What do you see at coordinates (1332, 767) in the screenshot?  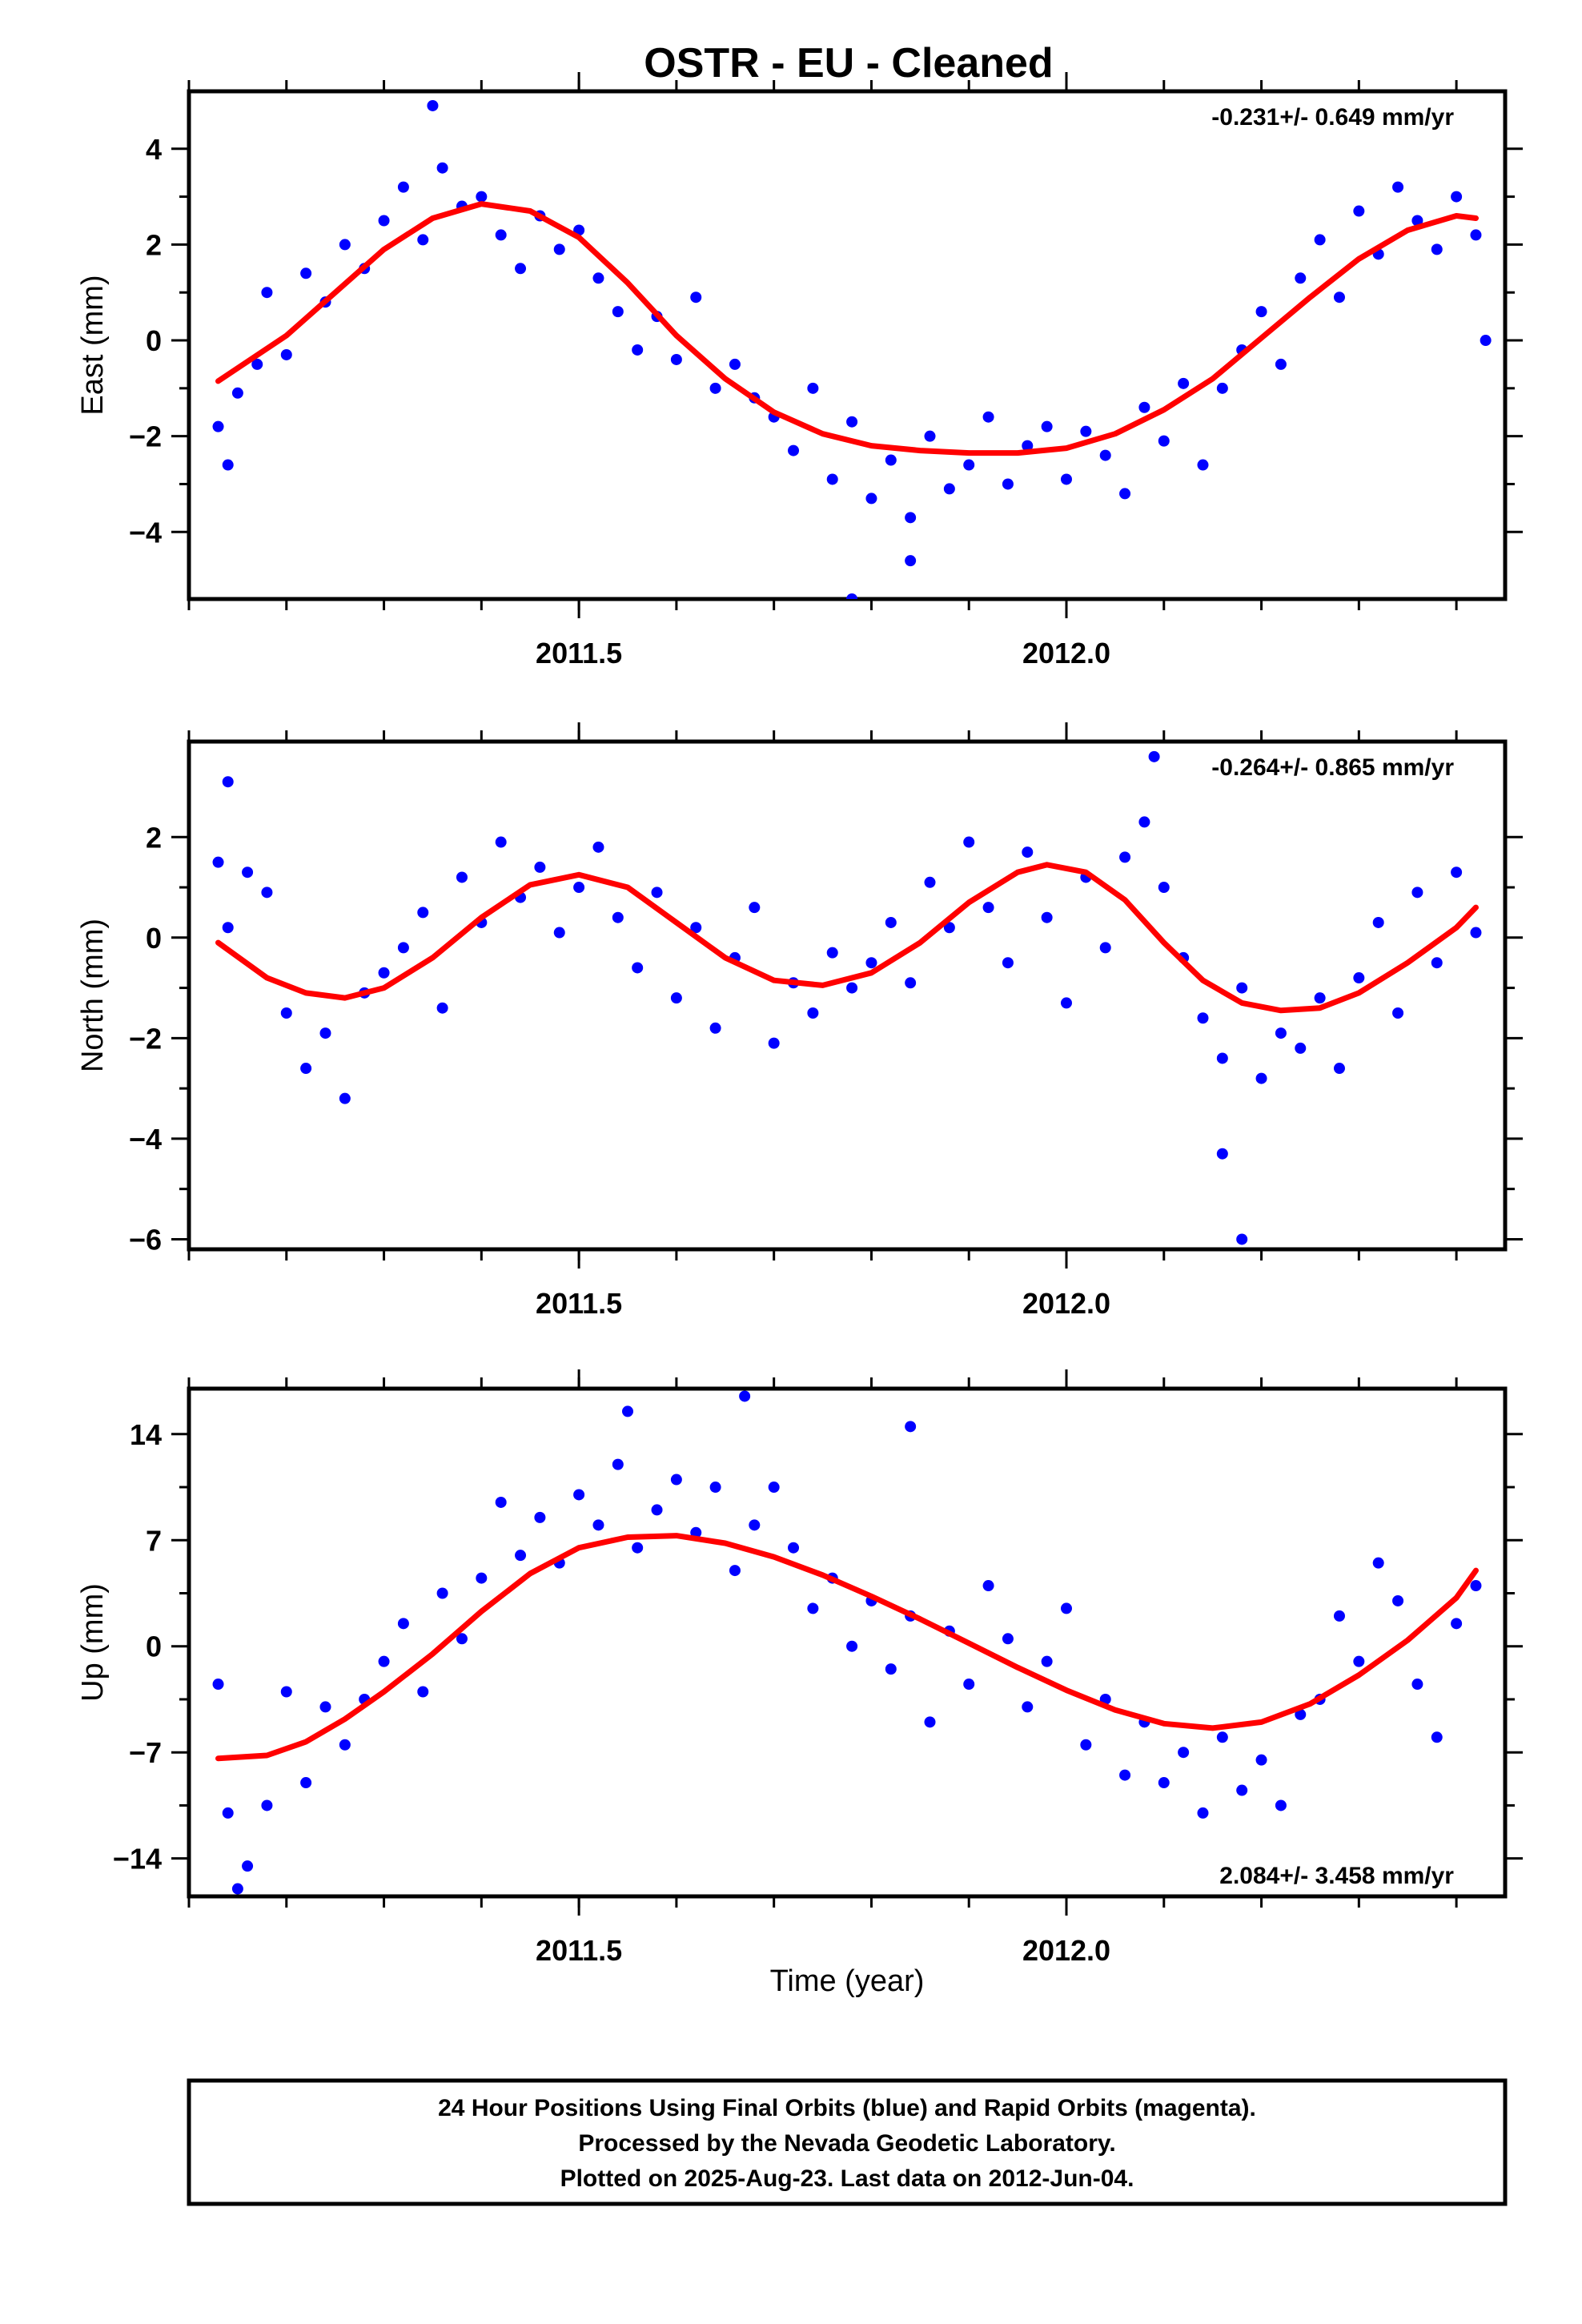 I see `north-rate-label: -0.264+/- 0.865 mm/yr` at bounding box center [1332, 767].